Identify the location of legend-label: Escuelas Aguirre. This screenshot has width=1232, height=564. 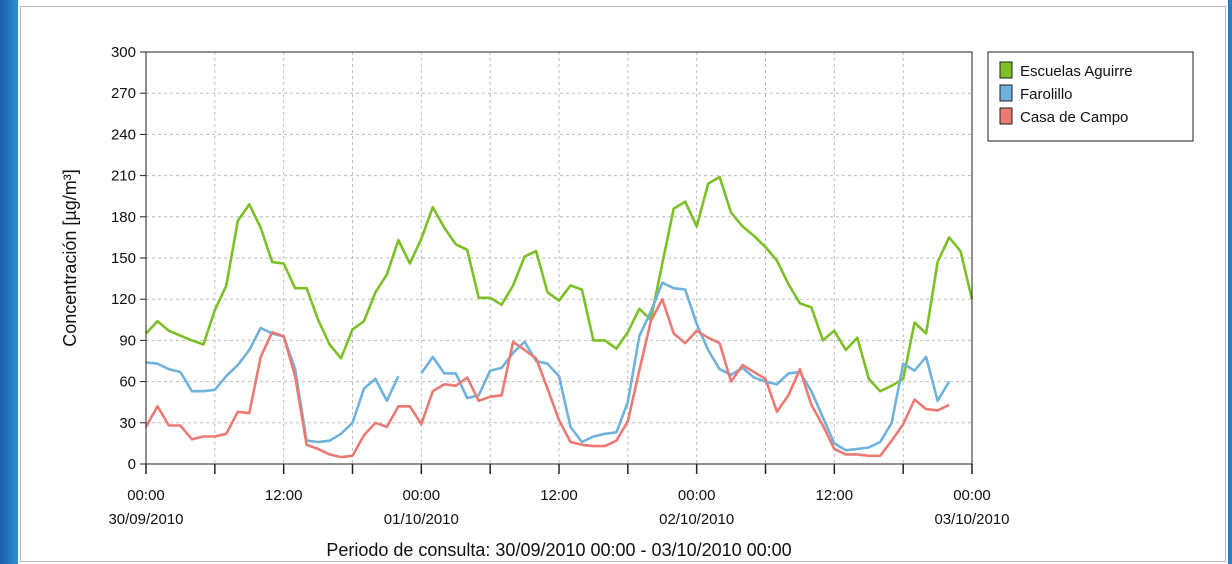
(1076, 71).